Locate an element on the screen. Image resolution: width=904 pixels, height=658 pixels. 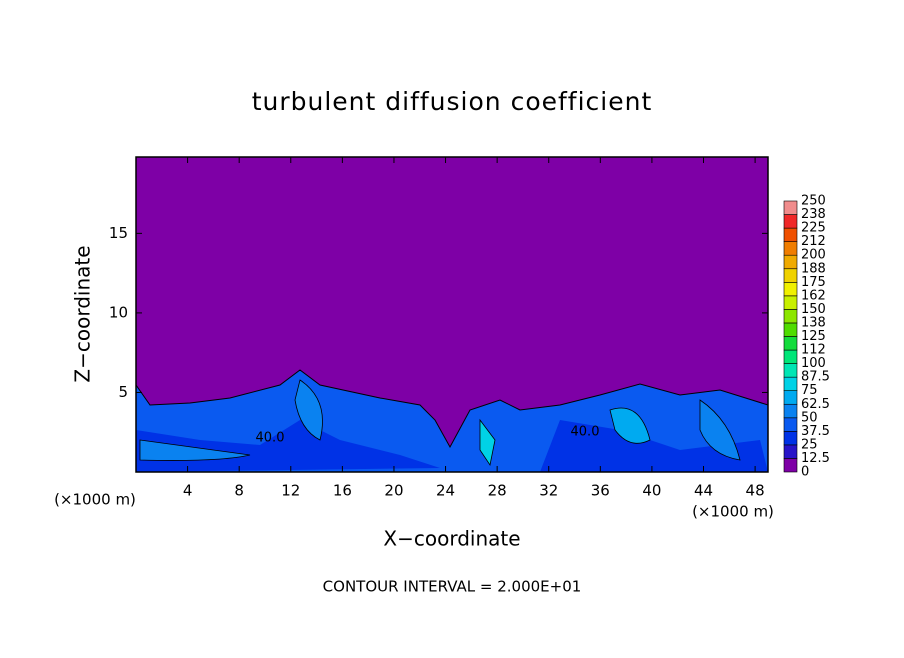
colorbar-label: 212 is located at coordinates (813, 241).